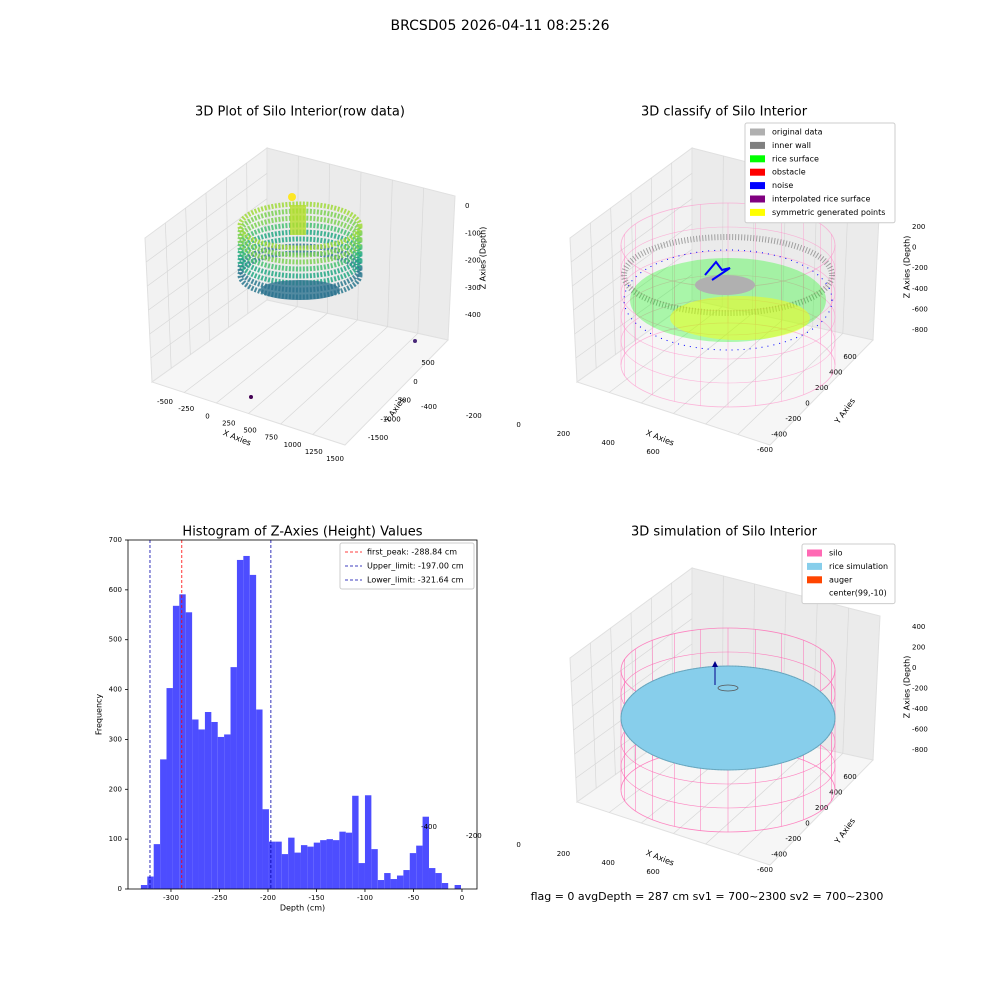 Image resolution: width=1000 pixels, height=1004 pixels. Describe the element at coordinates (821, 199) in the screenshot. I see `legend-label: interpolated rice surface` at that location.